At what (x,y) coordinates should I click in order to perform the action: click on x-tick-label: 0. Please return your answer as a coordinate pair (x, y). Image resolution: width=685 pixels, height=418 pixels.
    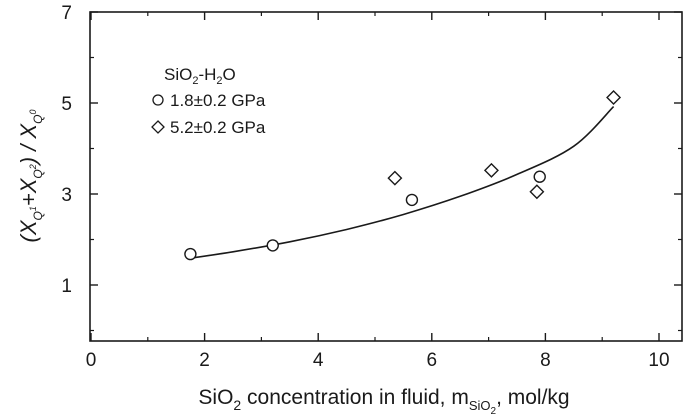
    Looking at the image, I should click on (91, 360).